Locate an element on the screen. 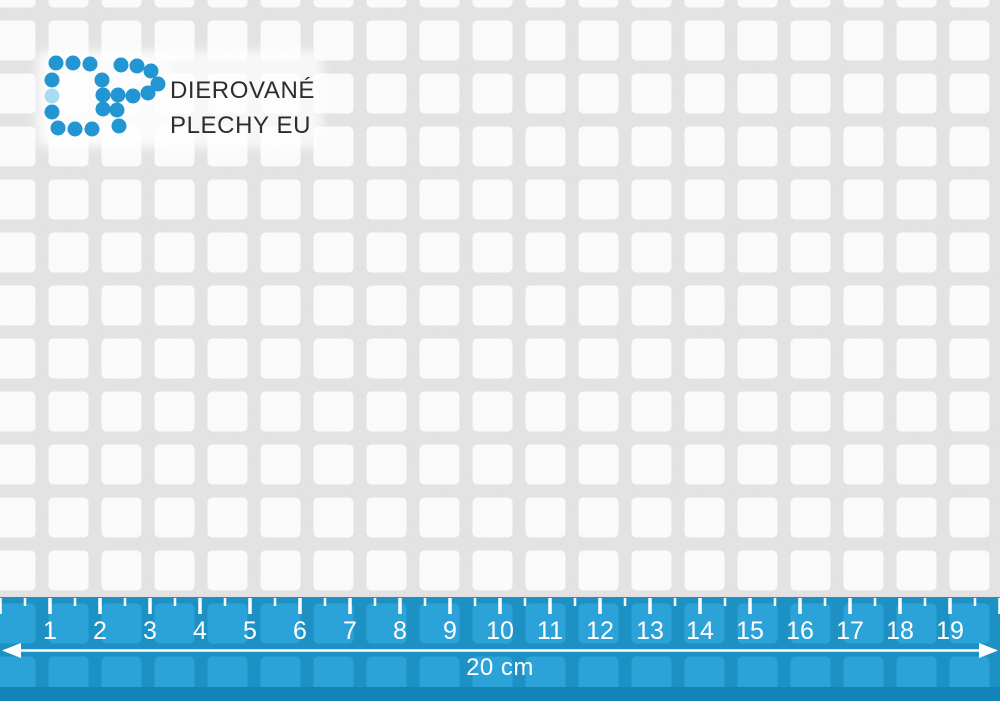 Image resolution: width=1000 pixels, height=701 pixels. dimension-arrow is located at coordinates (500, 650).